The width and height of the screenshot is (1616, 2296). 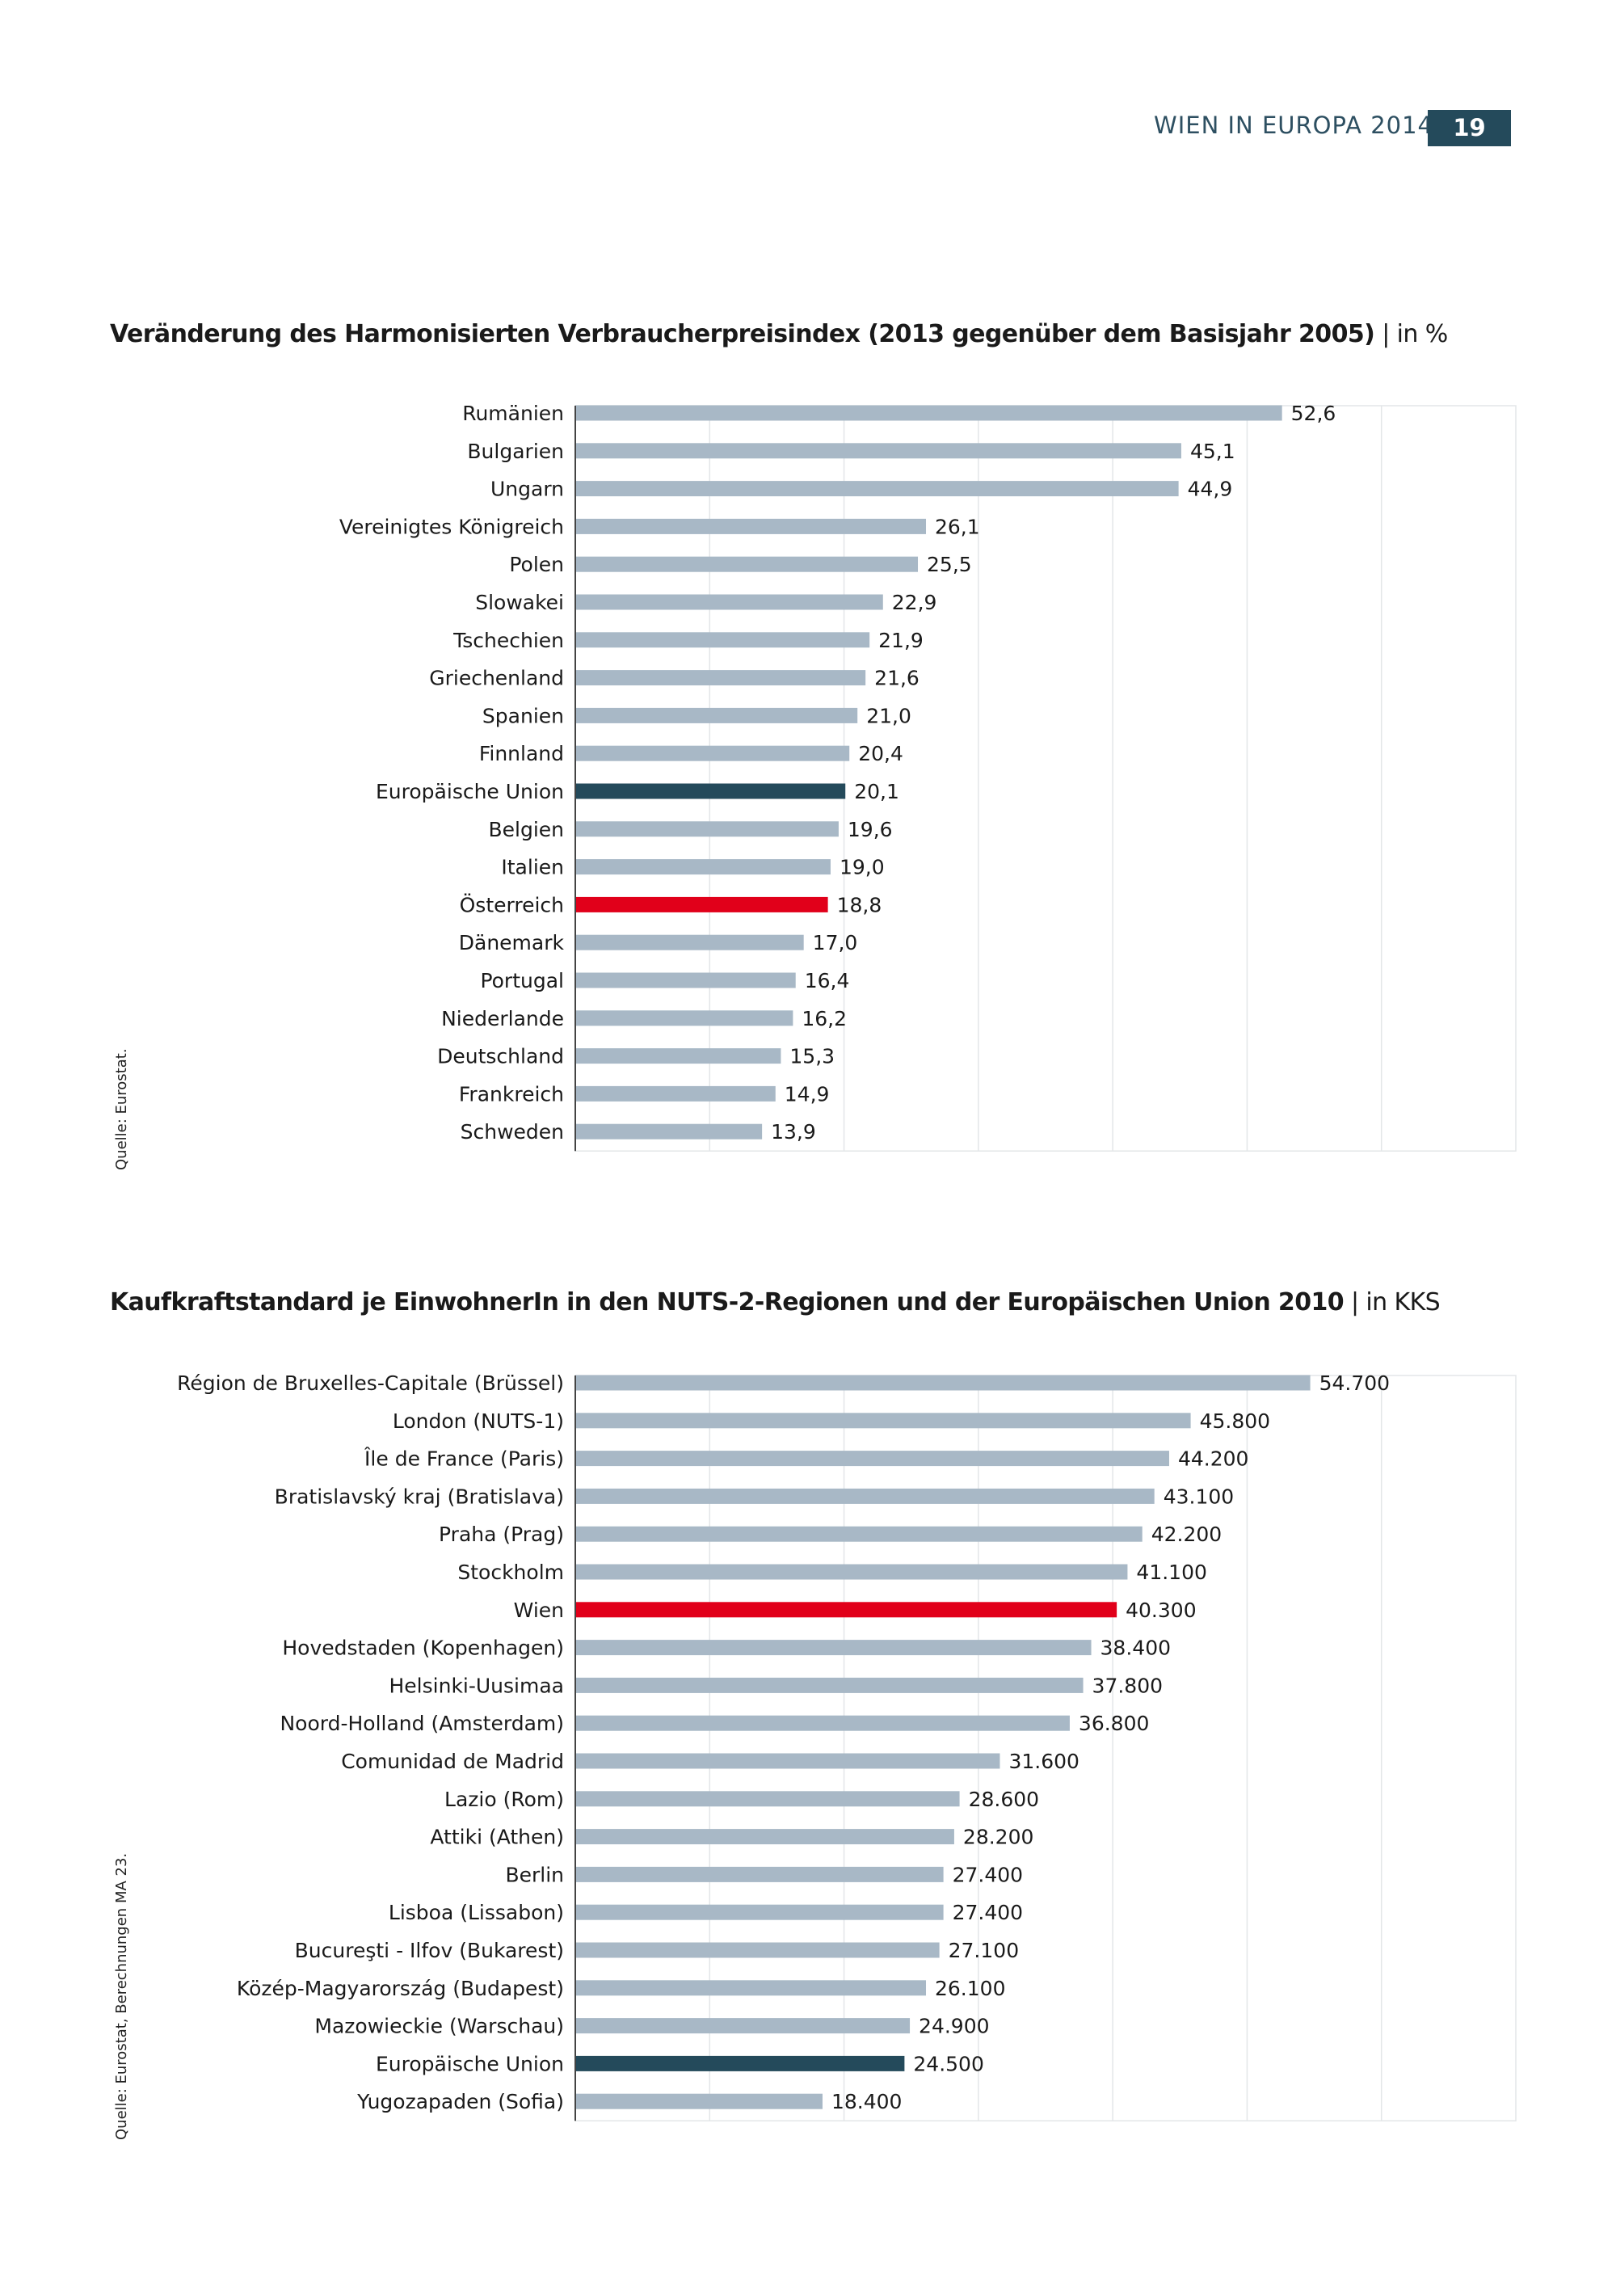 I want to click on category-label: Tschechien, so click(x=508, y=640).